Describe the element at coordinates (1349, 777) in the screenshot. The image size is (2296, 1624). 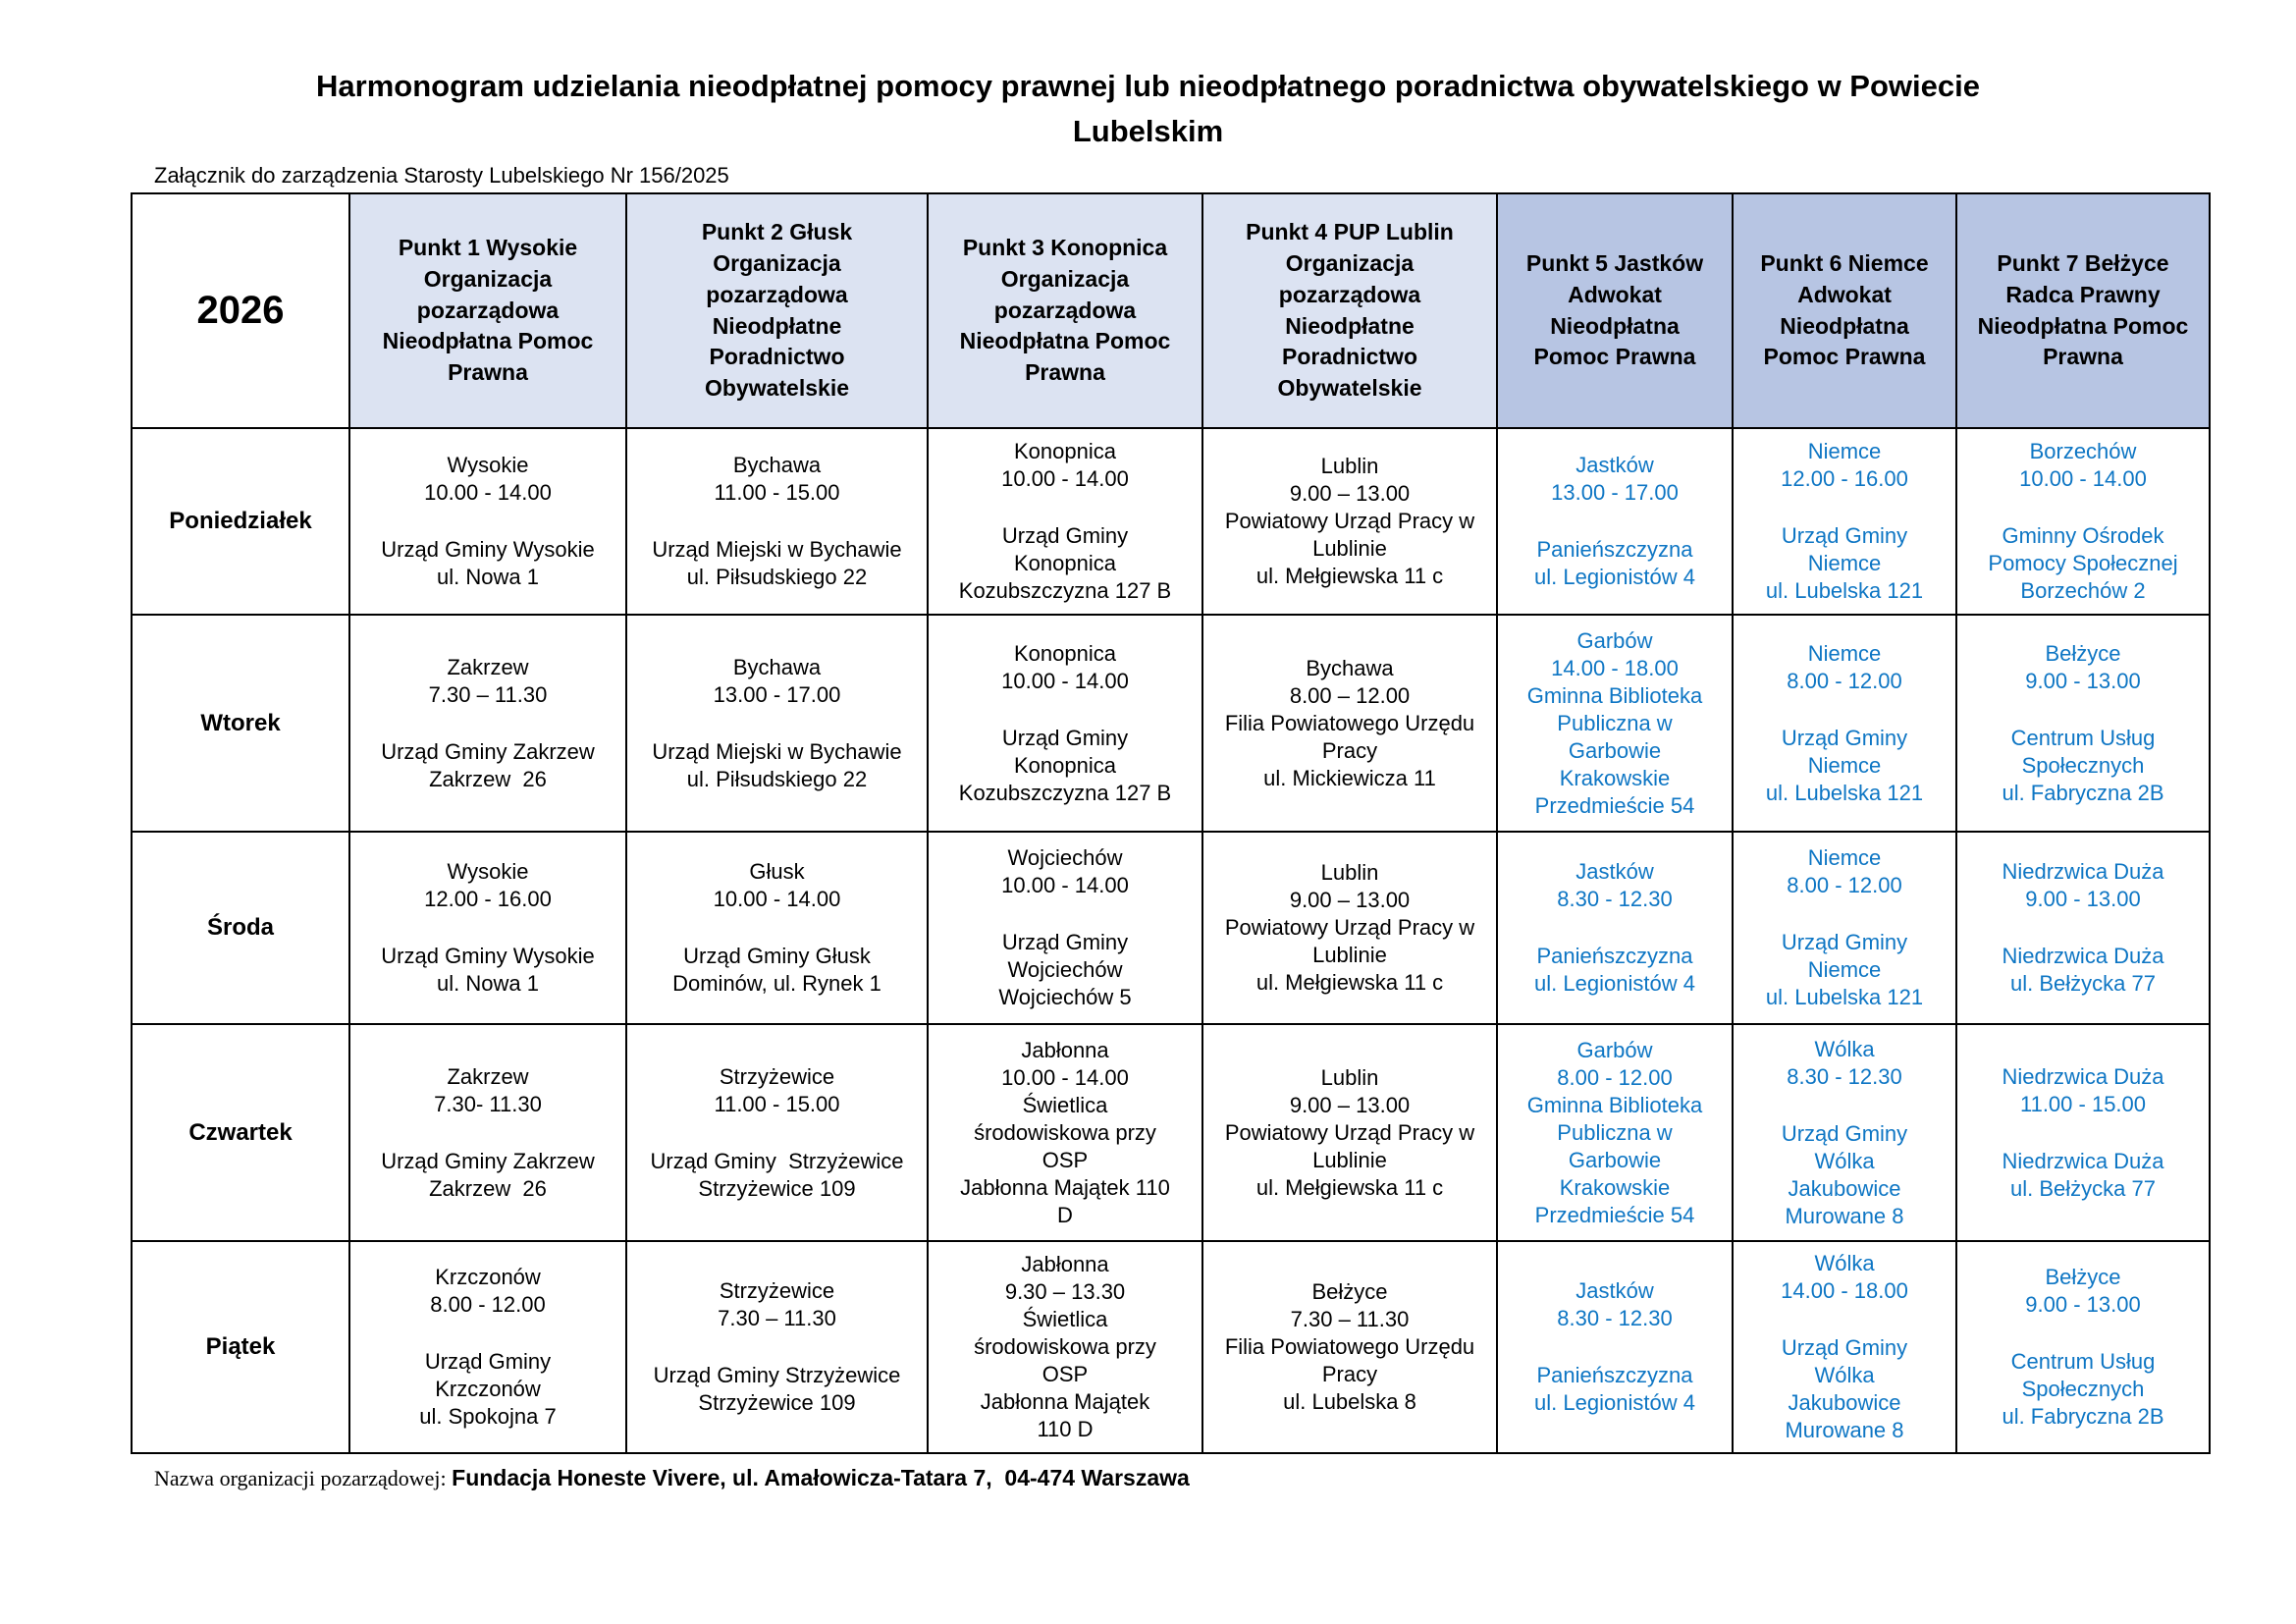
I see `cell-line: ul. Mickiewicza 11` at that location.